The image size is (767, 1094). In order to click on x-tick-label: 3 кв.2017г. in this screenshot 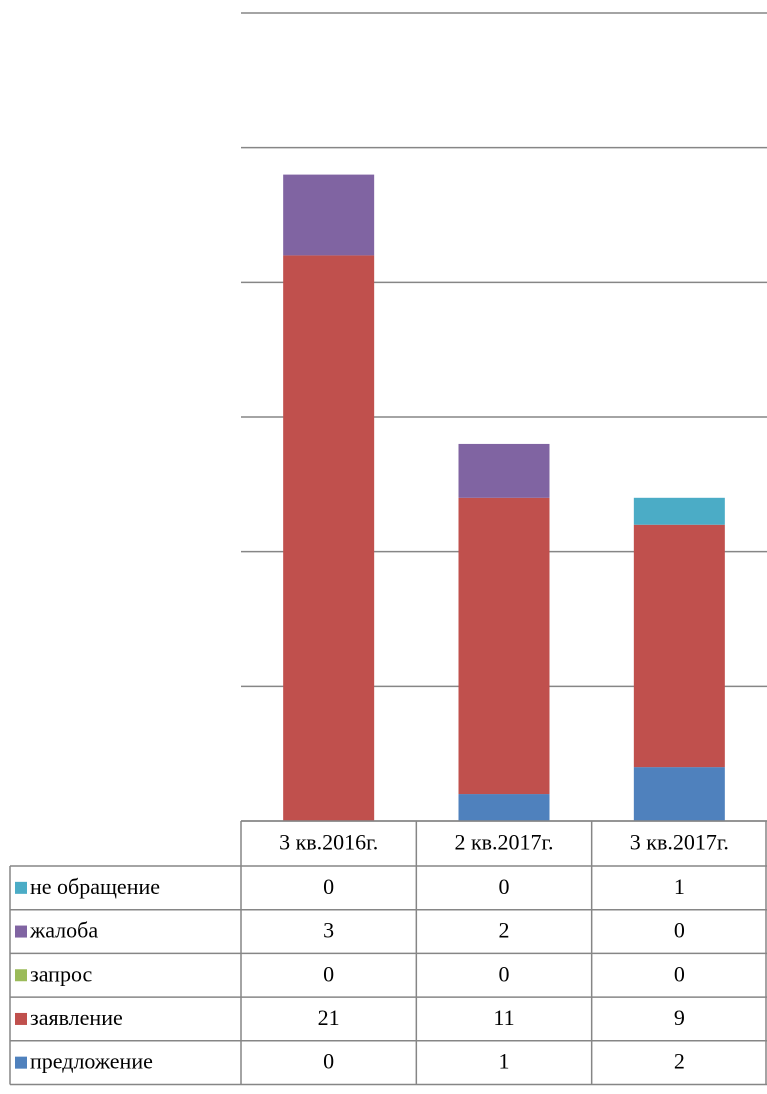, I will do `click(679, 842)`.